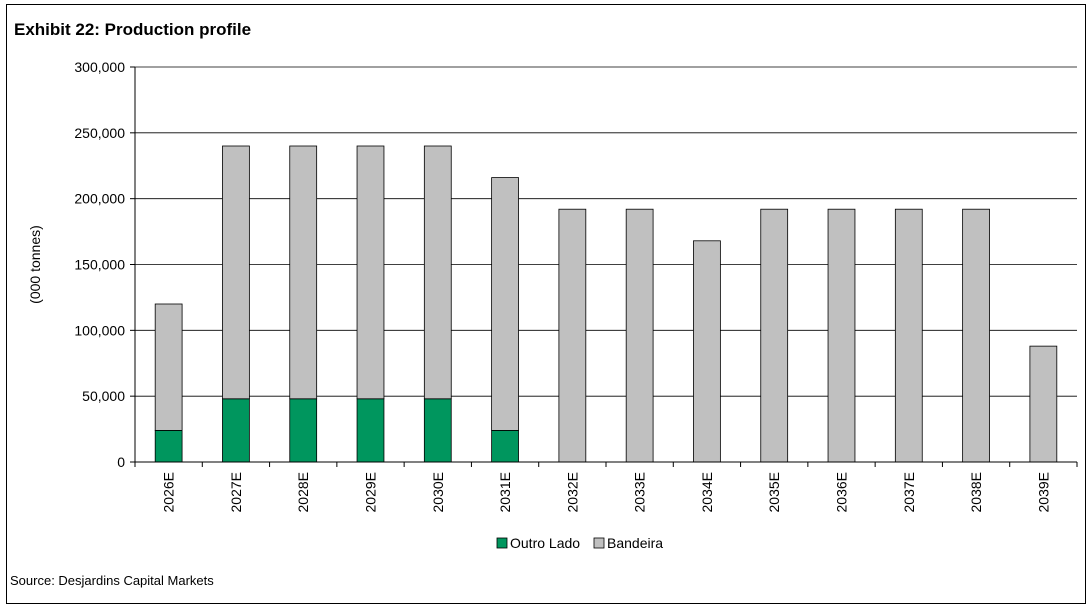  Describe the element at coordinates (909, 492) in the screenshot. I see `x-tick-label: 2037E` at that location.